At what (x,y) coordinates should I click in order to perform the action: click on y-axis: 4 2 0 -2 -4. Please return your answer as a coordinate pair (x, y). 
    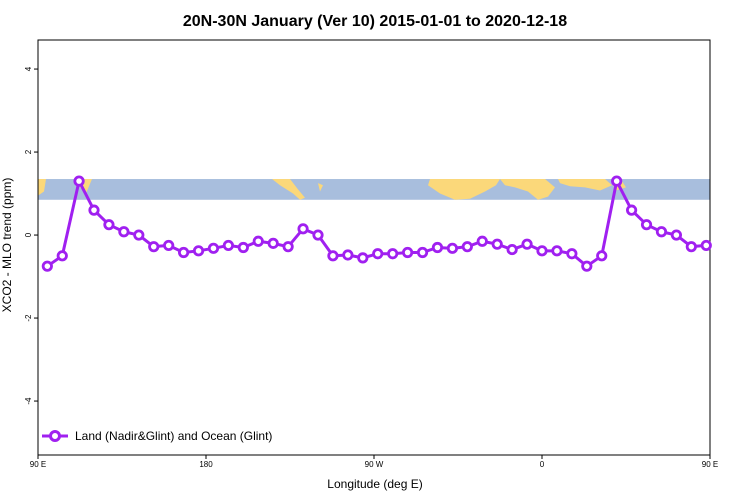
    Looking at the image, I should click on (31, 235).